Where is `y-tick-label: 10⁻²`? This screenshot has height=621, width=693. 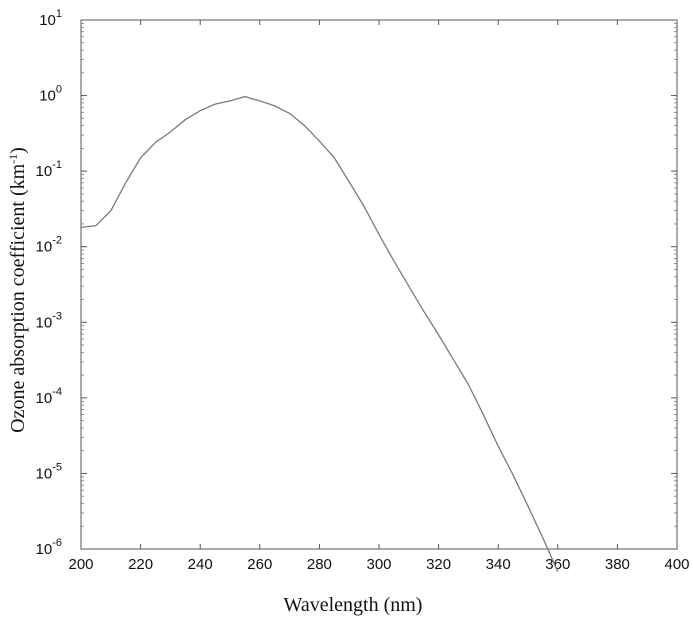 y-tick-label: 10⁻² is located at coordinates (49, 245).